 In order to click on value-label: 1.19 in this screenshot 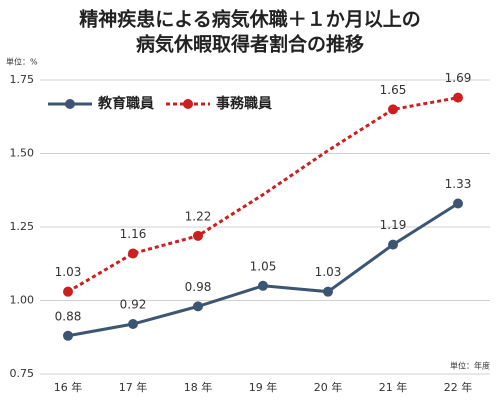, I will do `click(393, 225)`.